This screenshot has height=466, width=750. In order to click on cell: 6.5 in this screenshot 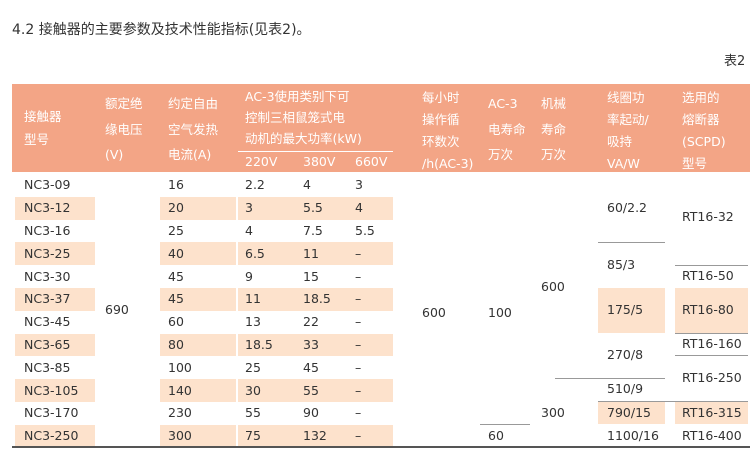, I will do `click(255, 253)`.